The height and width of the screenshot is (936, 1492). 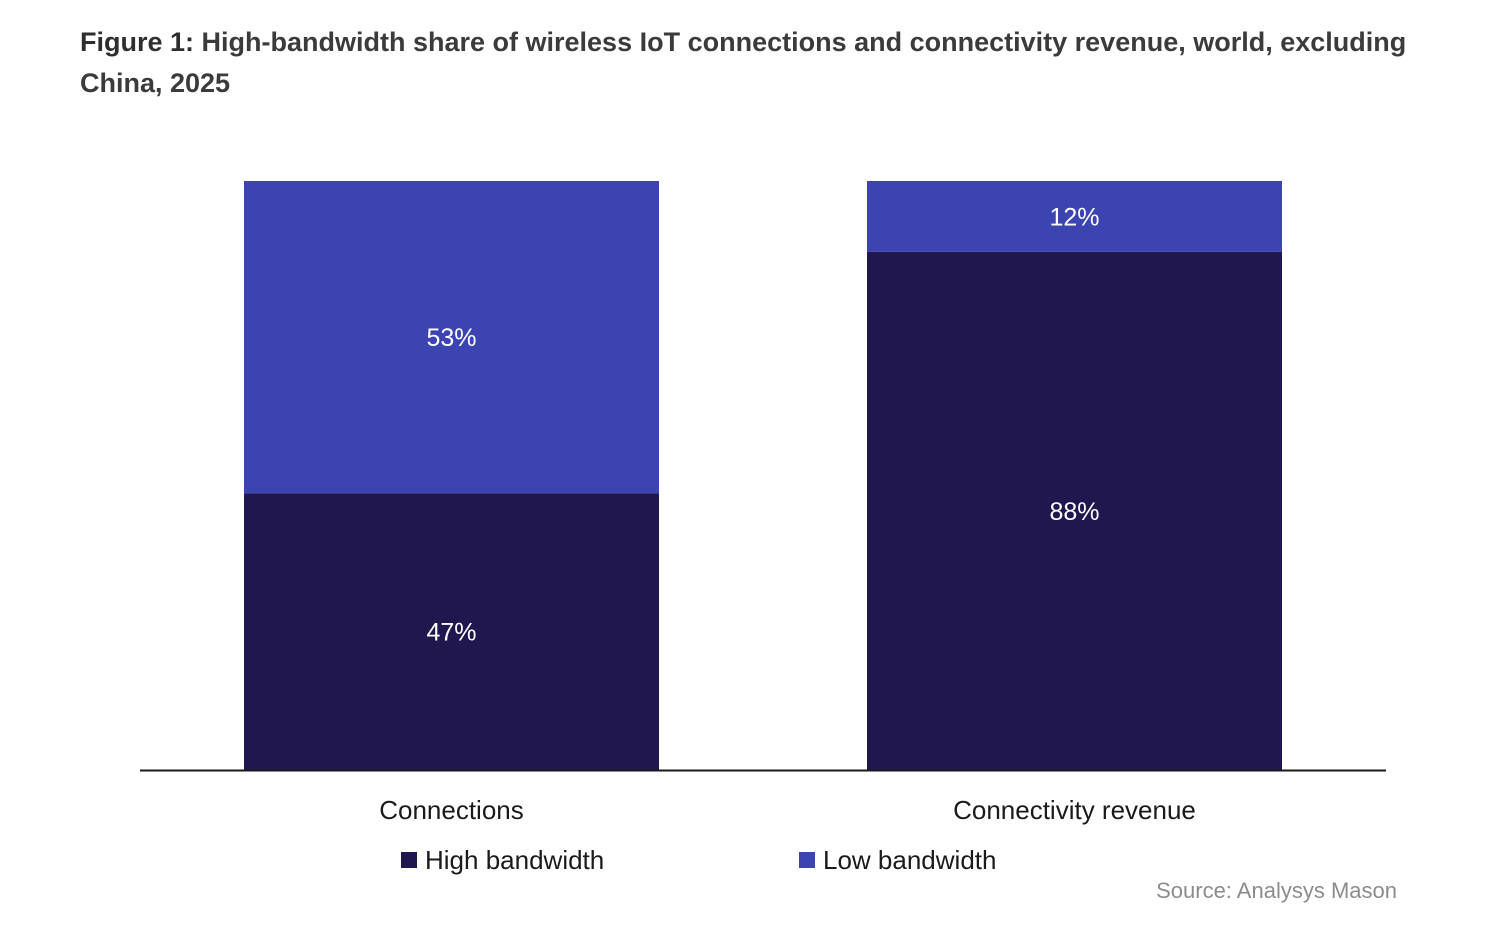 What do you see at coordinates (698, 860) in the screenshot?
I see `legend: High bandwidth Low bandwidth` at bounding box center [698, 860].